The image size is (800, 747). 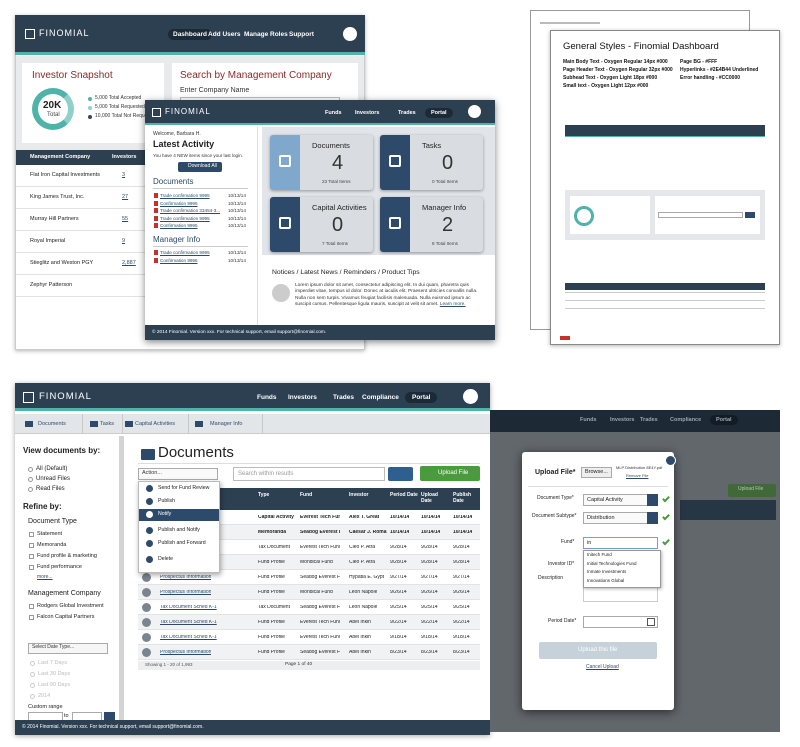 What do you see at coordinates (652, 500) in the screenshot?
I see `select-arrow` at bounding box center [652, 500].